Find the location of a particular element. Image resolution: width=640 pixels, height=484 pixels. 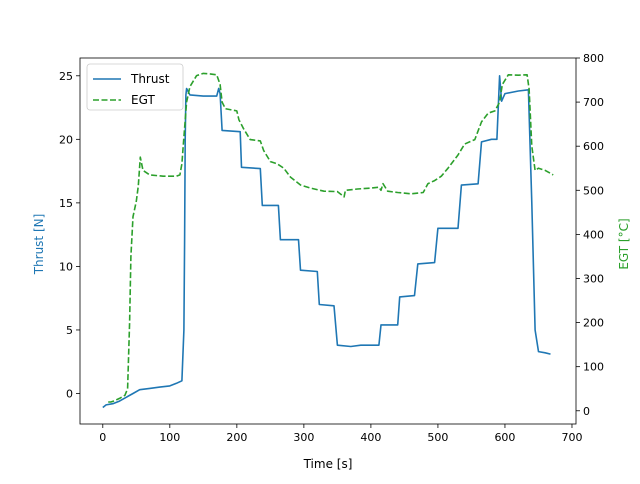

x-tick-label: 200 is located at coordinates (236, 437).